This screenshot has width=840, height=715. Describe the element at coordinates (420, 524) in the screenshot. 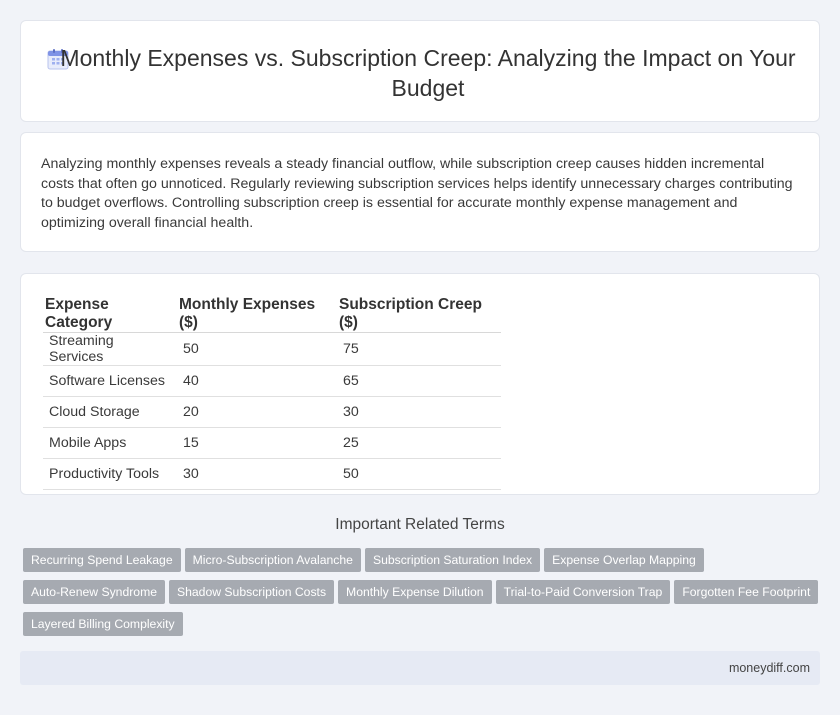

I see `related-terms-heading: Important Related Terms` at that location.